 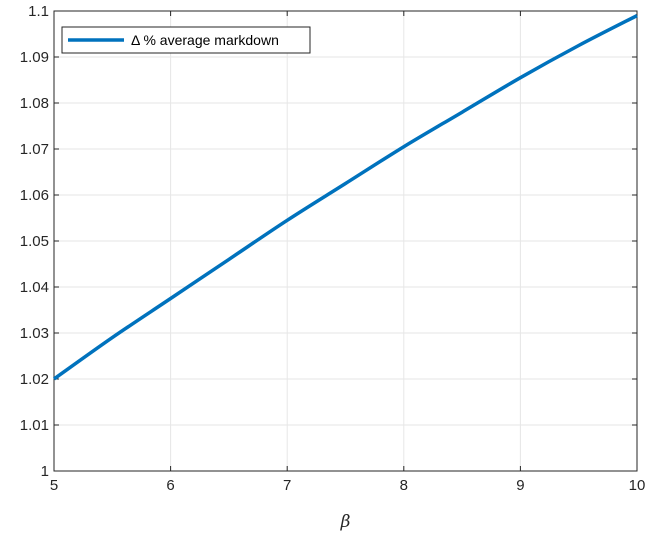 What do you see at coordinates (34, 57) in the screenshot?
I see `y-tick-label: 1.09` at bounding box center [34, 57].